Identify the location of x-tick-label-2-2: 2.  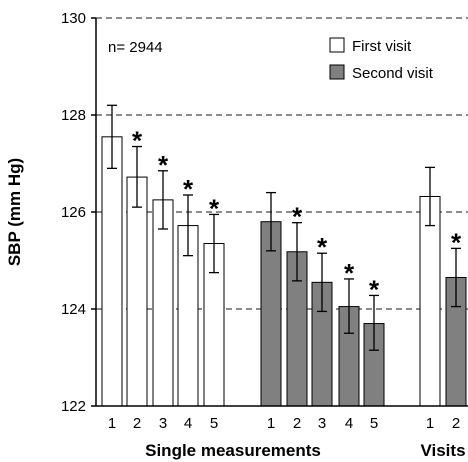
(456, 423).